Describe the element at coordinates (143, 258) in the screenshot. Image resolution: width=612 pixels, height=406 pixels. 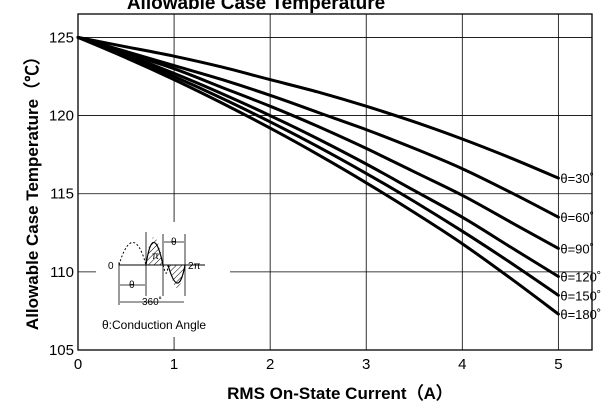
I see `inset-sine-dashed` at that location.